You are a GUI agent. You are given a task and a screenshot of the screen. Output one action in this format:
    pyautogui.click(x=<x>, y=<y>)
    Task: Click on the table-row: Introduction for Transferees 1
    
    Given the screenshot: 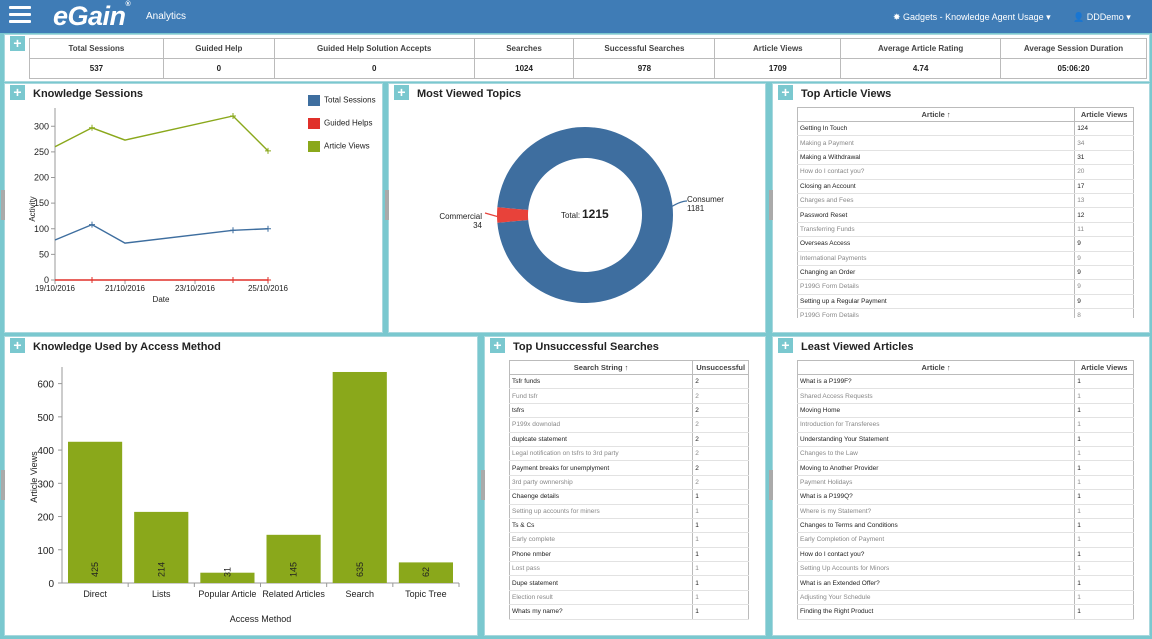 What is the action you would take?
    pyautogui.click(x=972, y=425)
    